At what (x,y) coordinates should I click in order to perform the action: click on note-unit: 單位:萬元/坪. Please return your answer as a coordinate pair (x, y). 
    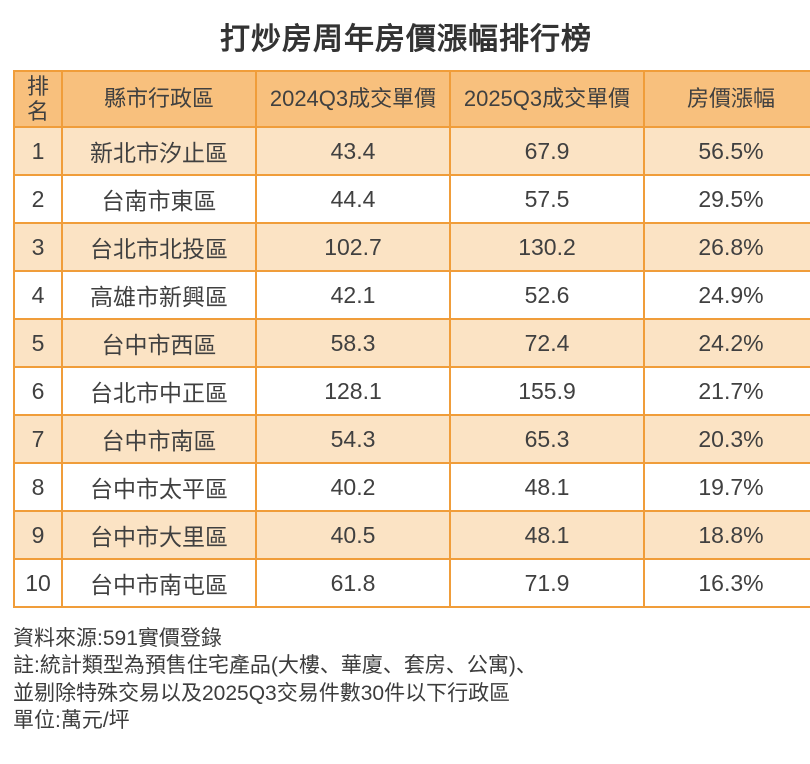
    Looking at the image, I should click on (71, 720).